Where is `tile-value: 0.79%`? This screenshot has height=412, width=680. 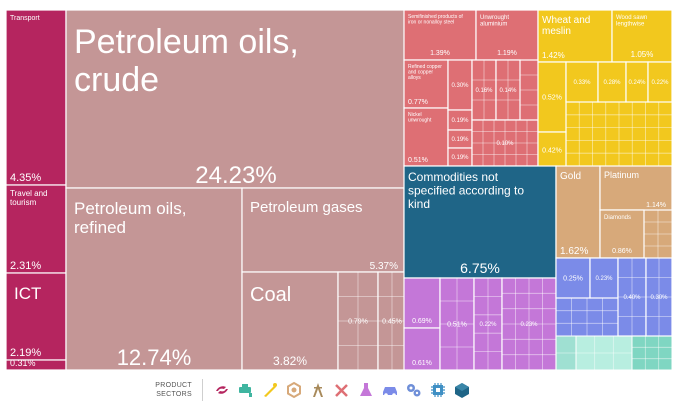 tile-value: 0.79% is located at coordinates (358, 321).